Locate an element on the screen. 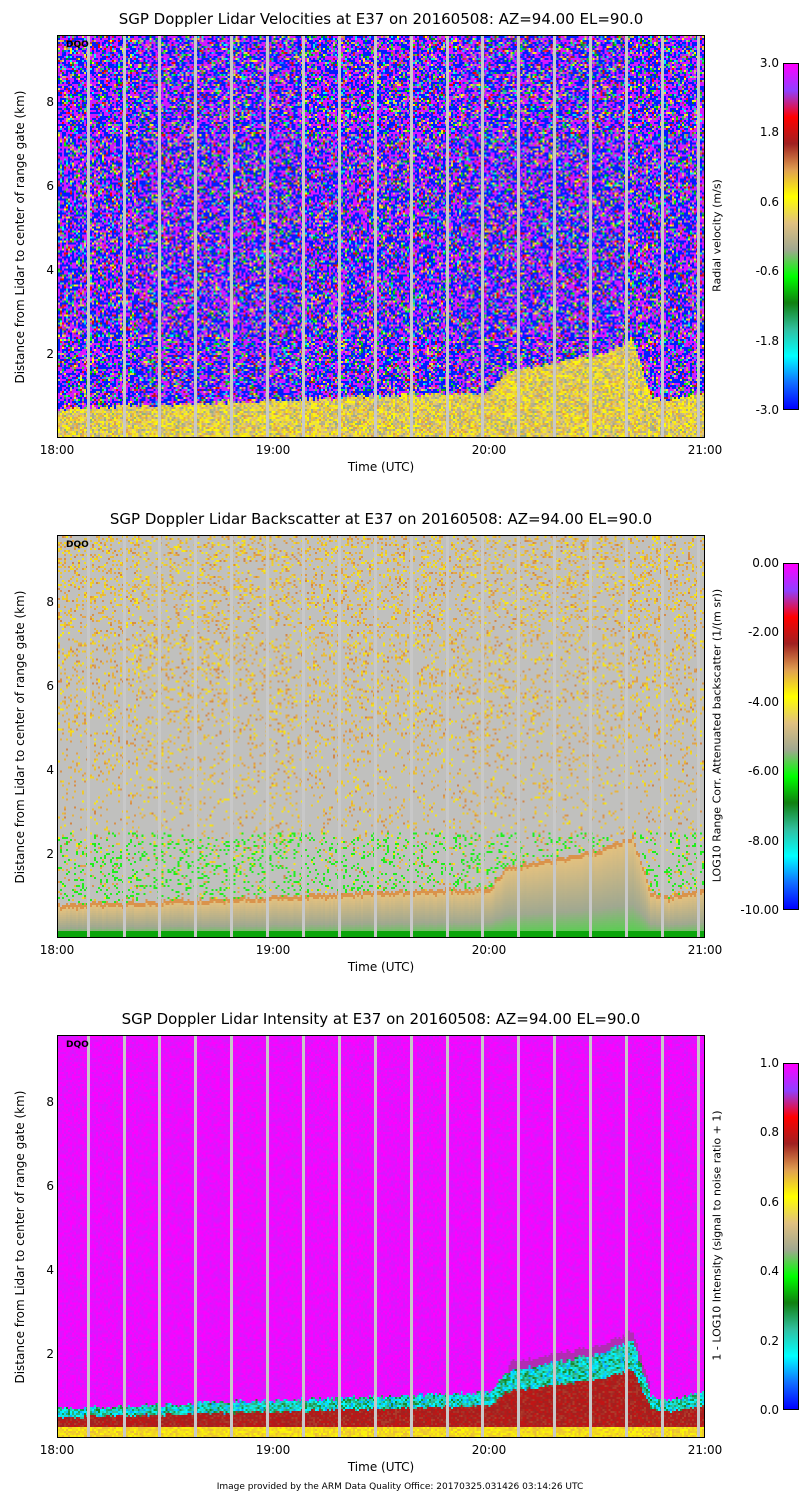  colorbar-tick-label: -10.00 is located at coordinates (759, 910).